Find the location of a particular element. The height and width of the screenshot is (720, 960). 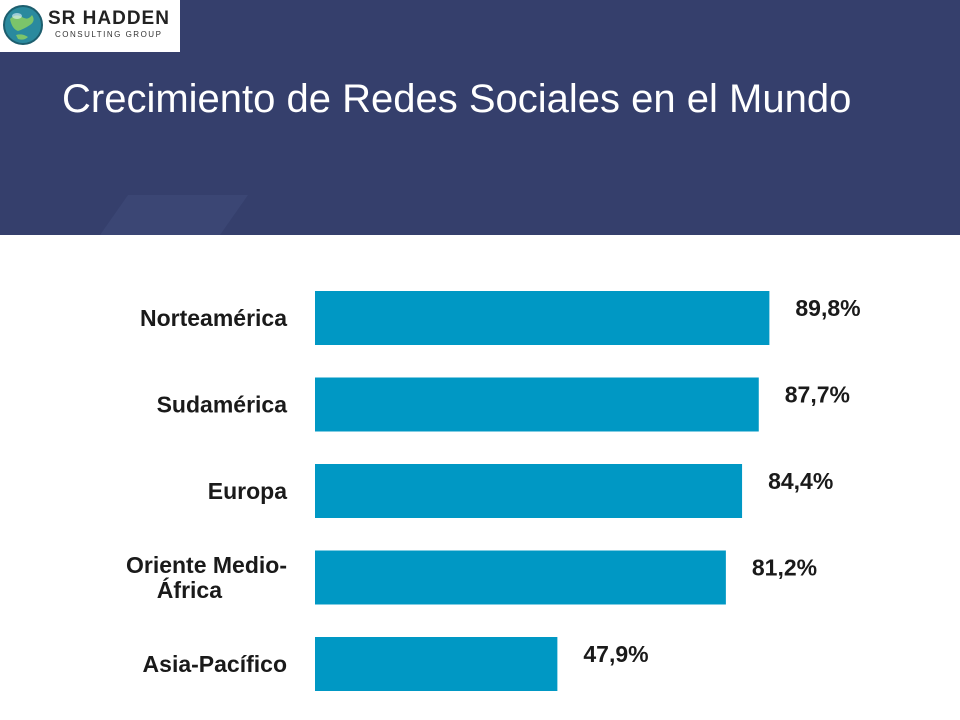

company-logo: SR HADDEN CONSULTING GROUP is located at coordinates (90, 26).